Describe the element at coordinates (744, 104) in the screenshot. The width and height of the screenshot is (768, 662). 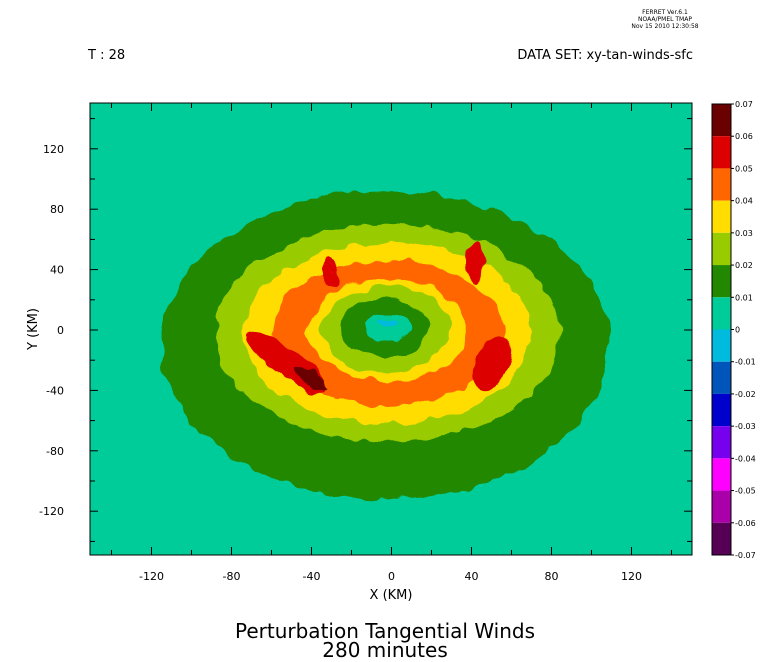
I see `colorbar-label: 0.07` at that location.